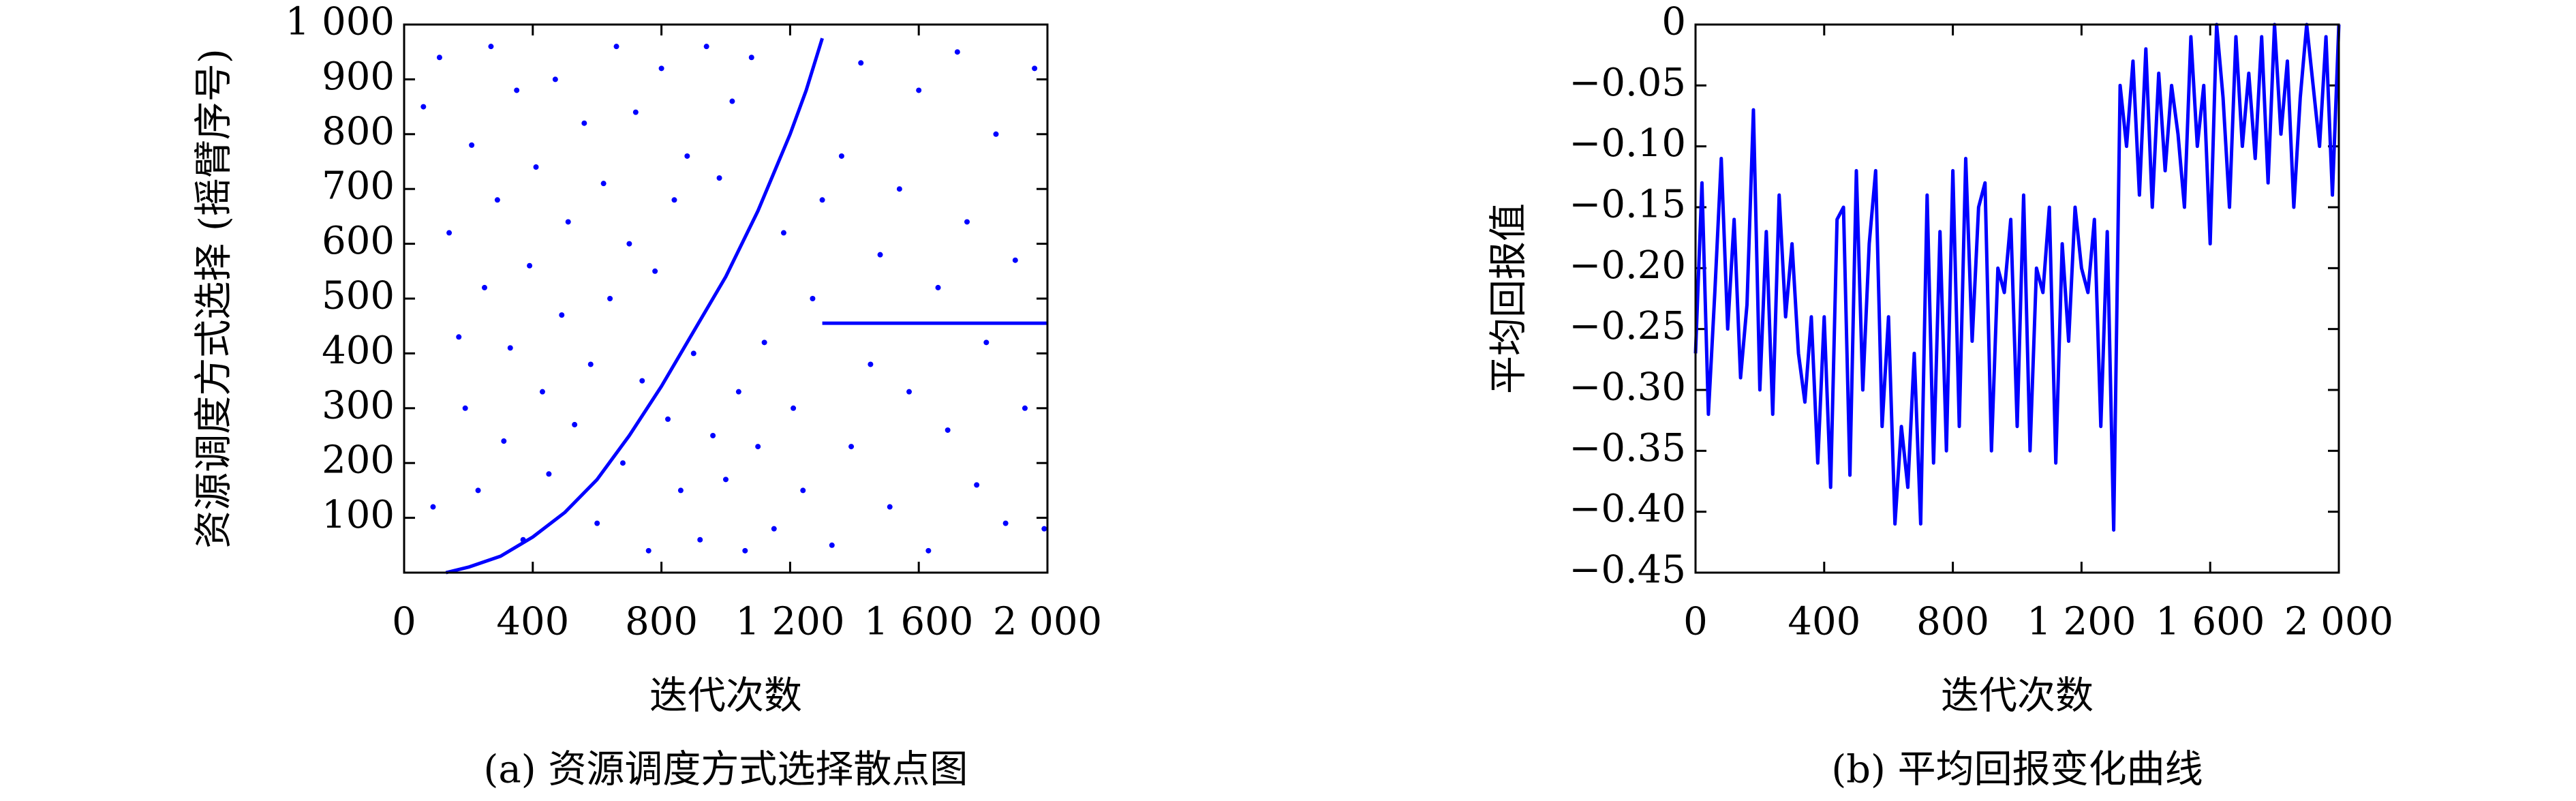  Describe the element at coordinates (726, 770) in the screenshot. I see `caption: (a) 资源调度方式选择散点图` at that location.